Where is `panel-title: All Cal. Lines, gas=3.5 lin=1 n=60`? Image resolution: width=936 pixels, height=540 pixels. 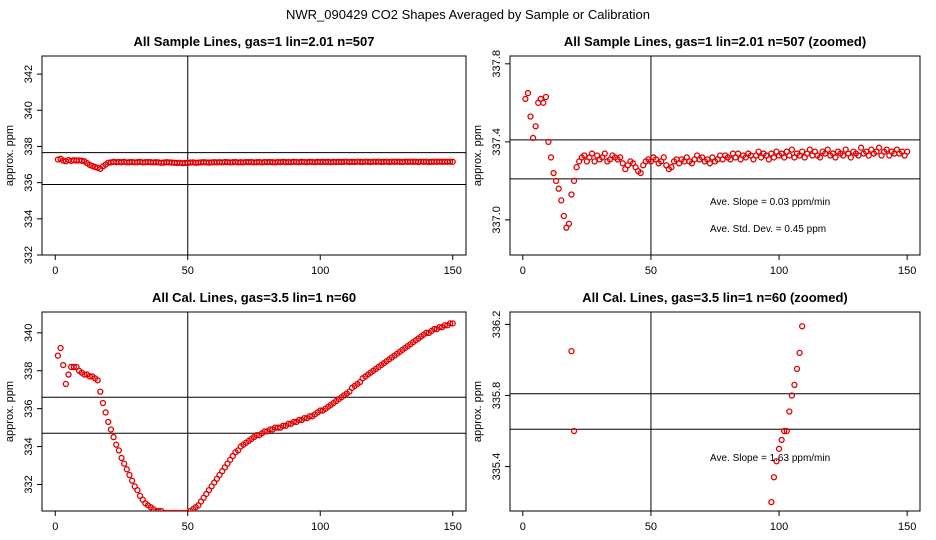 panel-title: All Cal. Lines, gas=3.5 lin=1 n=60 is located at coordinates (254, 297).